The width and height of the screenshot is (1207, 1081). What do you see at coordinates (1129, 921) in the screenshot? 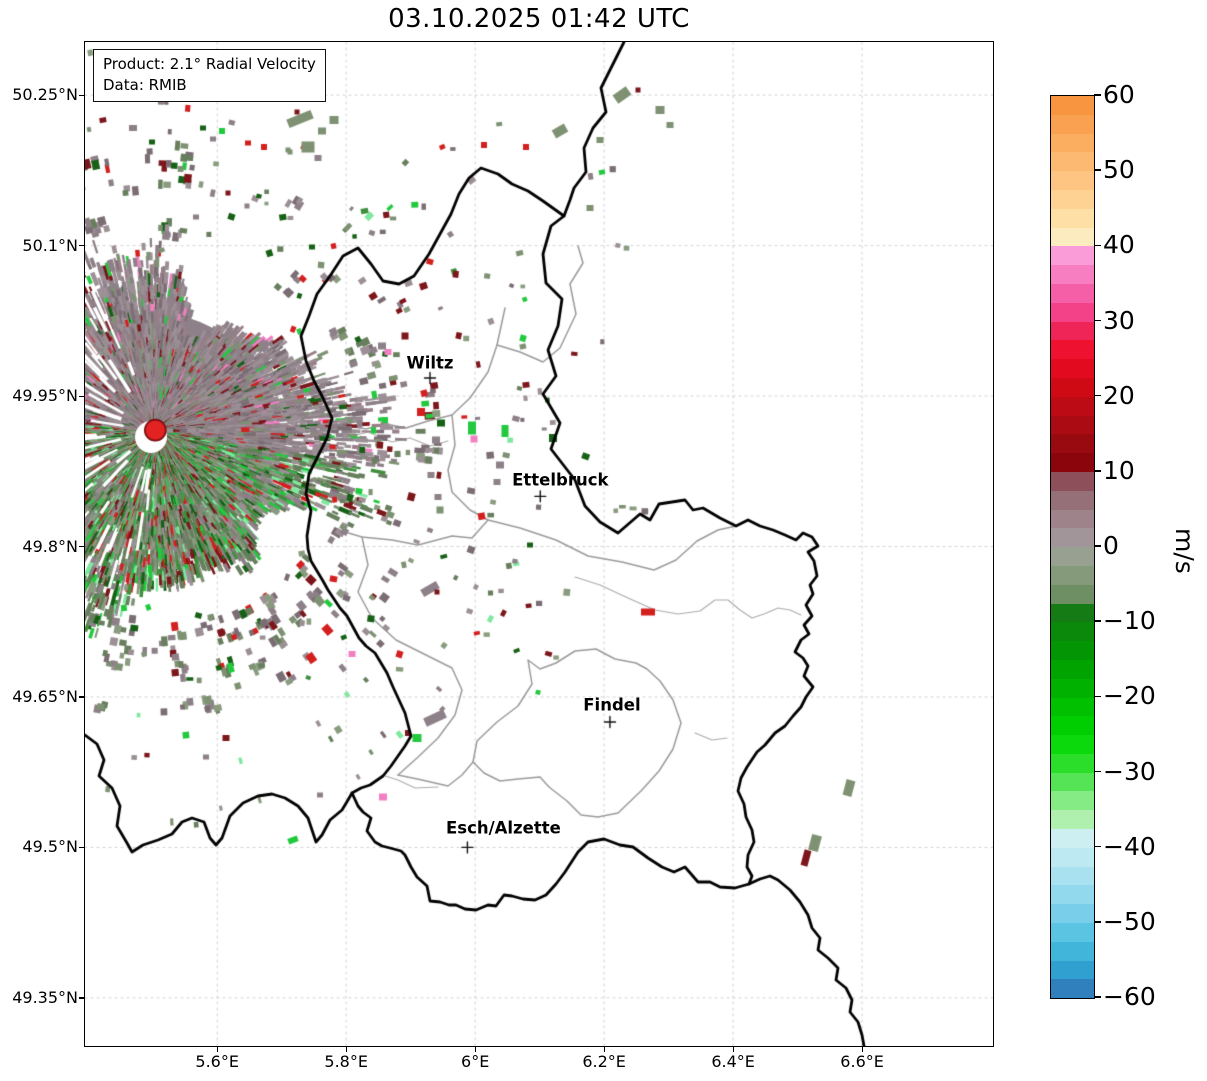
I see `colorbar-tick-label: −50` at bounding box center [1129, 921].